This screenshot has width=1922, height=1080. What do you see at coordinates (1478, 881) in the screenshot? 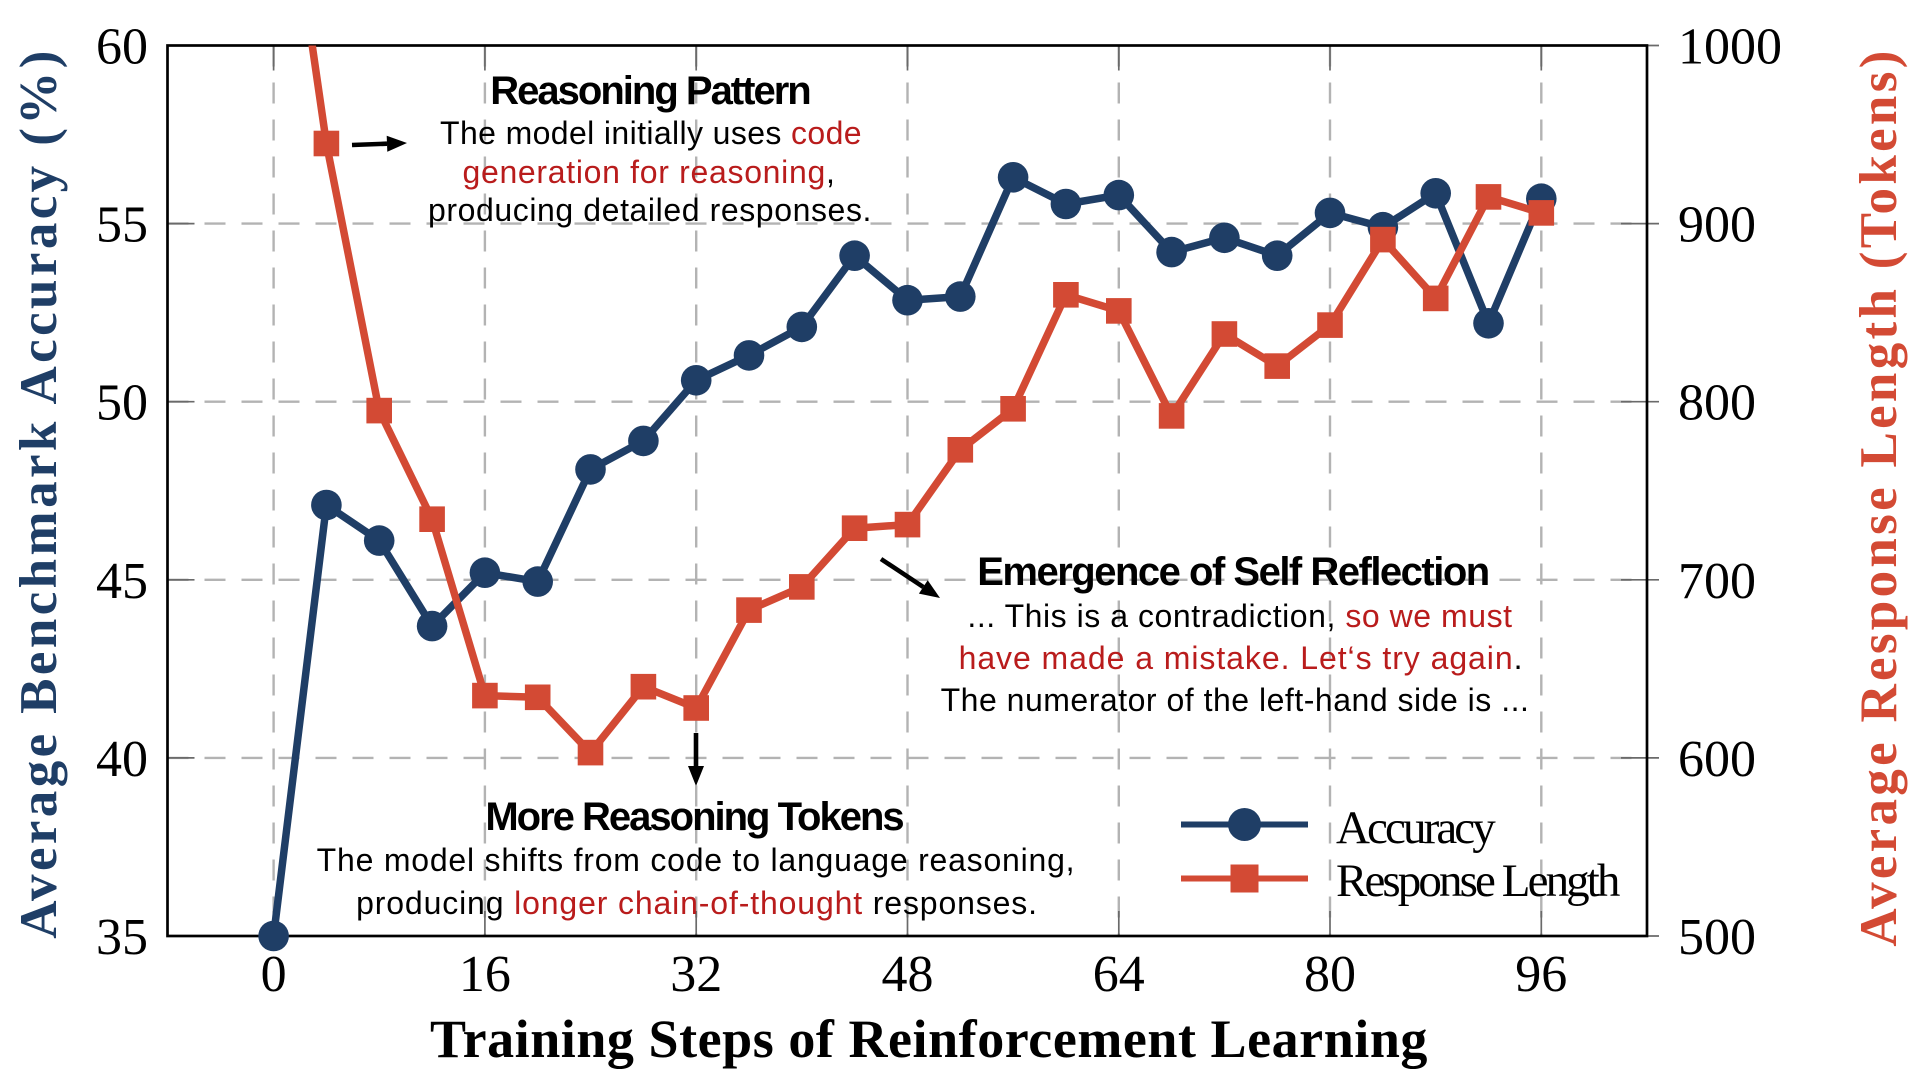
I see `svg-text: Response Length` at bounding box center [1478, 881].